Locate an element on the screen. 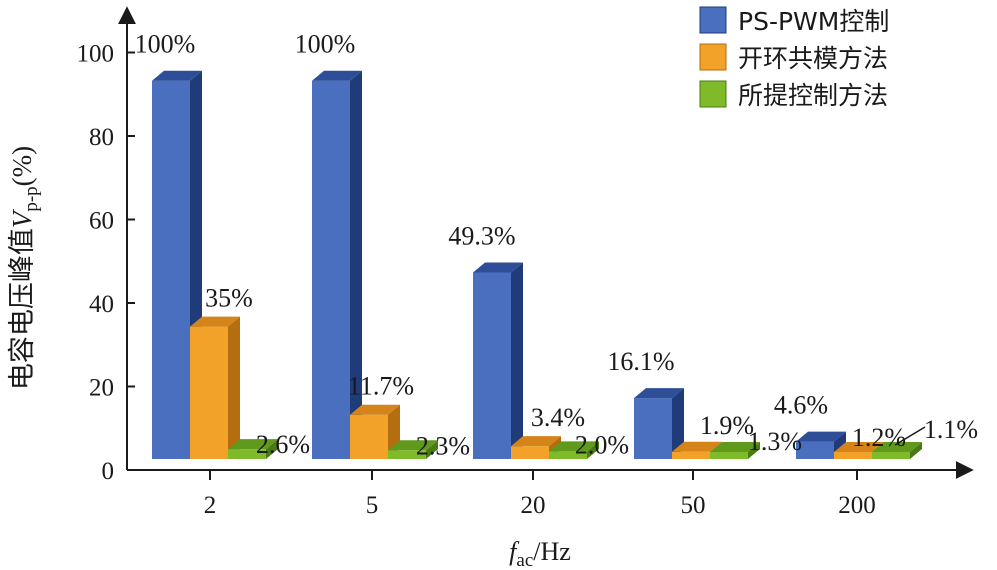  x-ticks: 2 5 20 50 200 is located at coordinates (540, 494).